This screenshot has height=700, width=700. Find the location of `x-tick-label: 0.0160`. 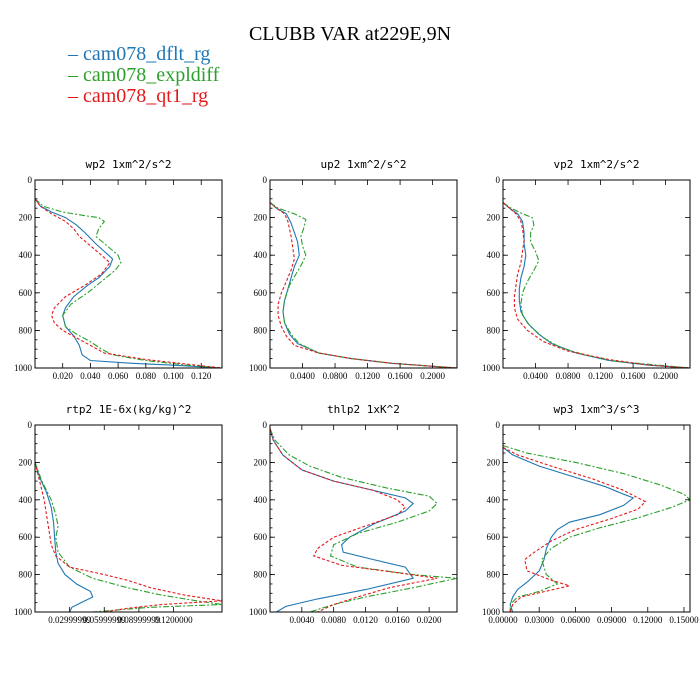

x-tick-label: 0.0160 is located at coordinates (397, 620).